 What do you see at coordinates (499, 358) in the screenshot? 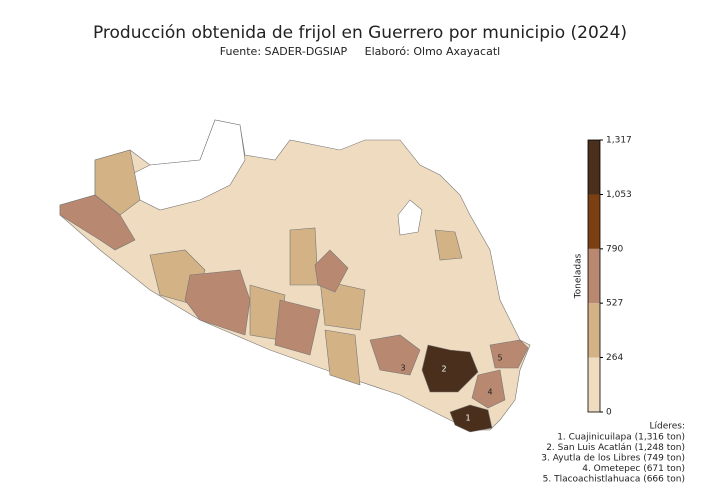
I see `marker-label: 5` at bounding box center [499, 358].